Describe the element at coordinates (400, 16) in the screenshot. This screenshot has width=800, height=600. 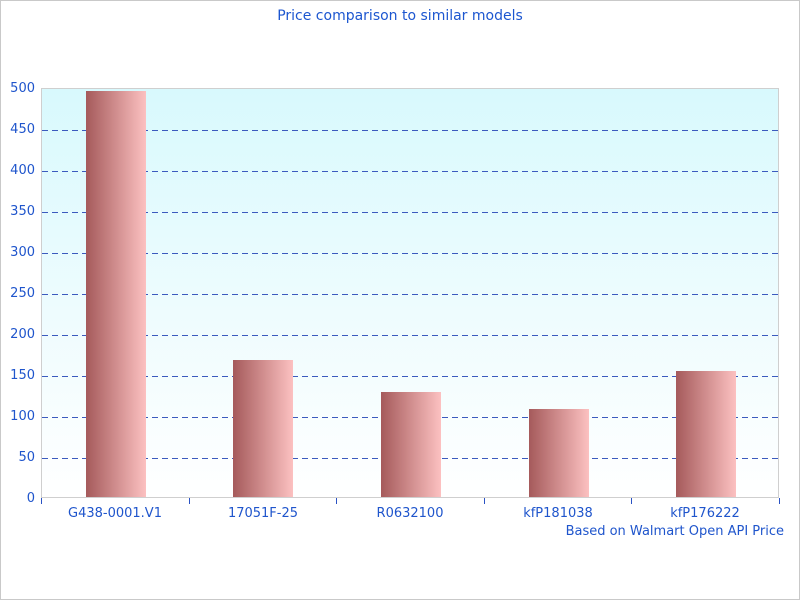
I see `chart-title: Price comparison to similar models` at that location.